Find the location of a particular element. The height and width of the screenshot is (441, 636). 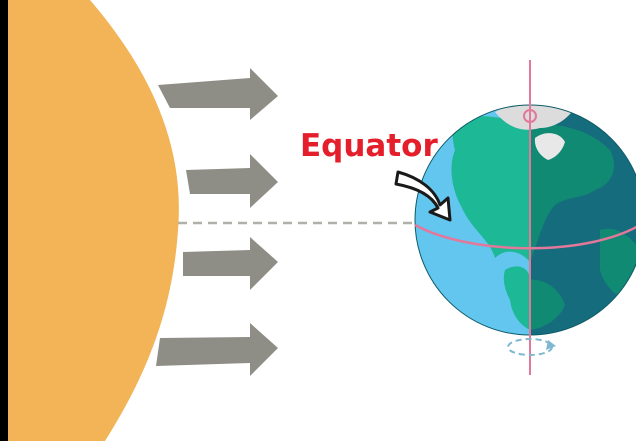

rotation-arrow-icon is located at coordinates (531, 347).